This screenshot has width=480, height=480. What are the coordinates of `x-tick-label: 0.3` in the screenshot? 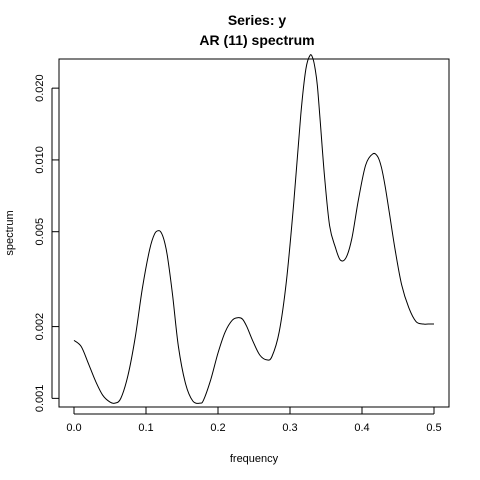 It's located at (289, 428).